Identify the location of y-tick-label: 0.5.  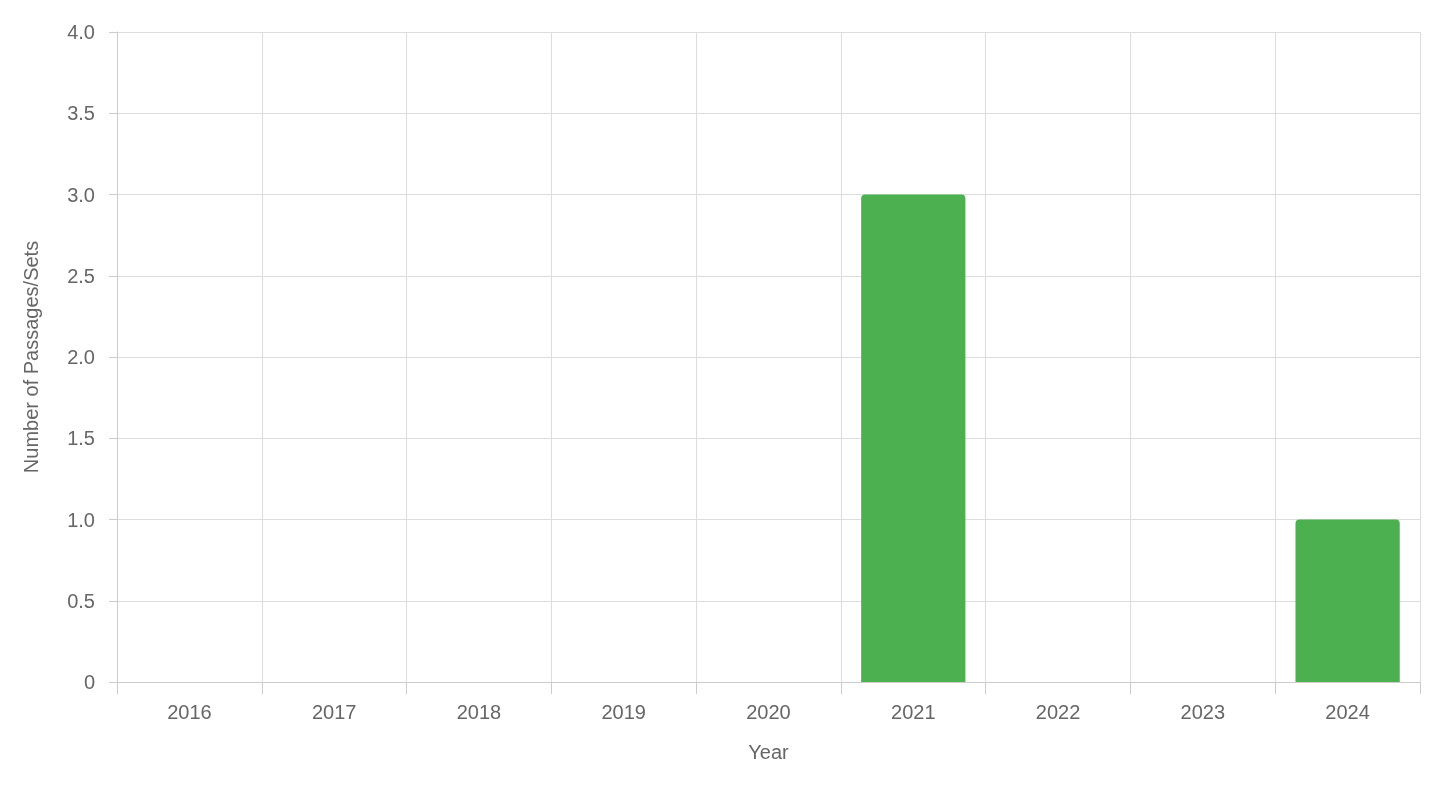
(81, 600).